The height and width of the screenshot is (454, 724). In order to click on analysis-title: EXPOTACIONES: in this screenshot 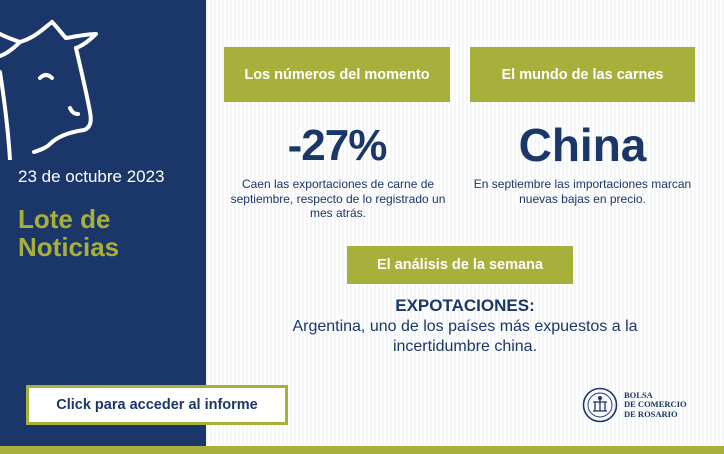, I will do `click(465, 305)`.